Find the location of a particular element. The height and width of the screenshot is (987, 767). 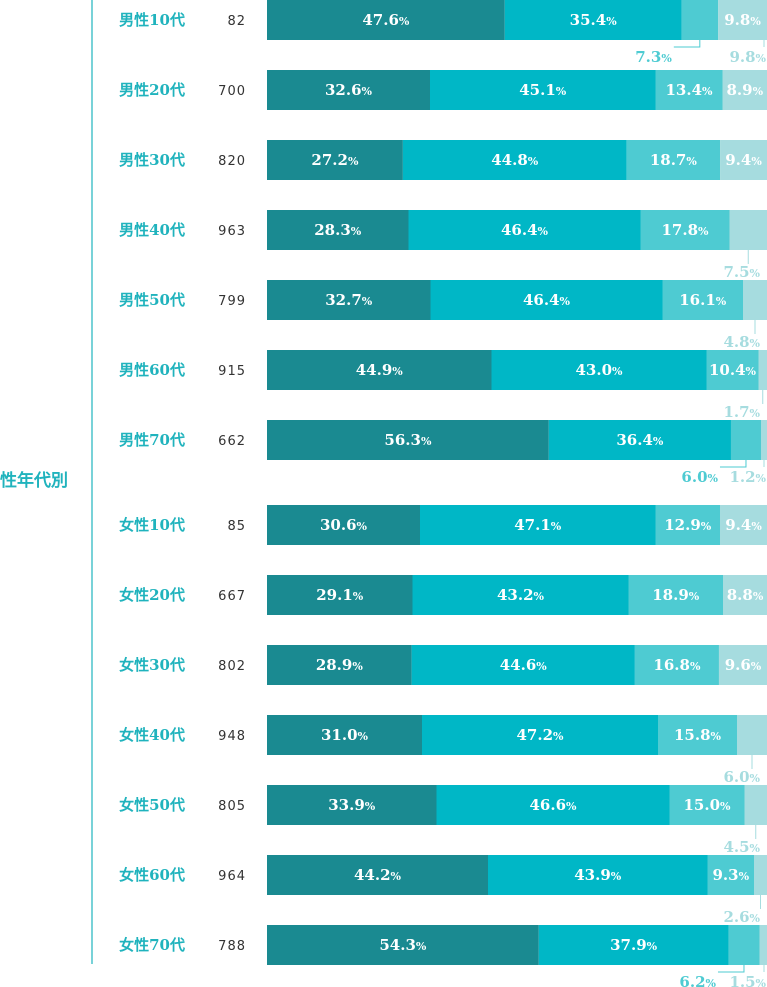

bar-value-label: 43.9% is located at coordinates (598, 875).